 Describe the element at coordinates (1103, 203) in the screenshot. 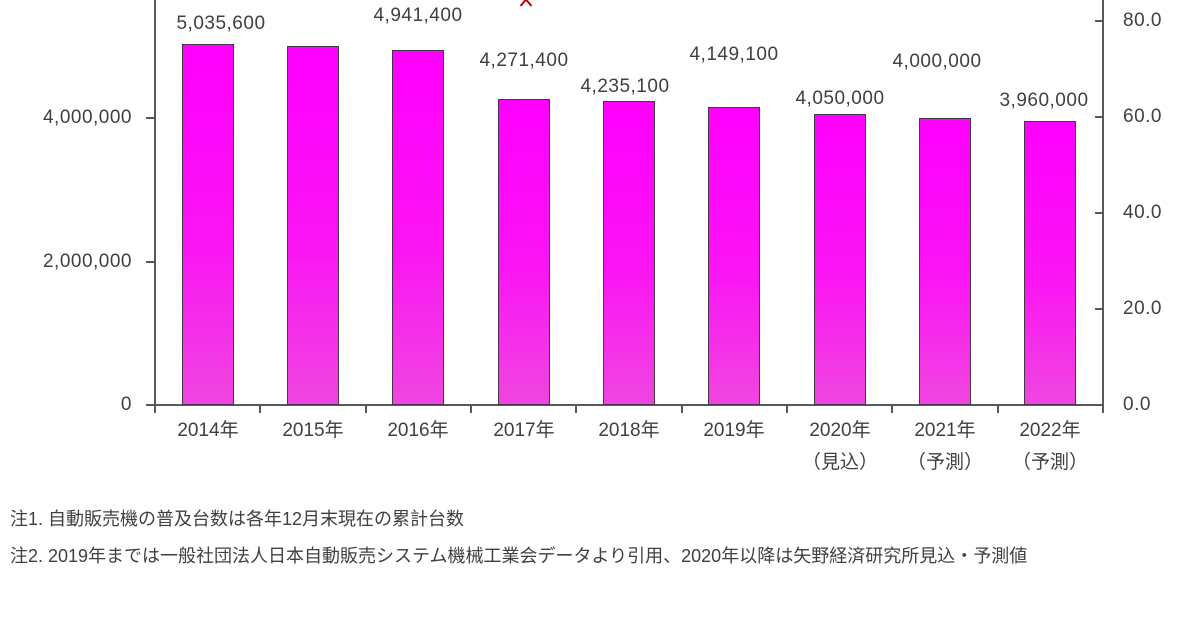

I see `right-axis-line` at that location.